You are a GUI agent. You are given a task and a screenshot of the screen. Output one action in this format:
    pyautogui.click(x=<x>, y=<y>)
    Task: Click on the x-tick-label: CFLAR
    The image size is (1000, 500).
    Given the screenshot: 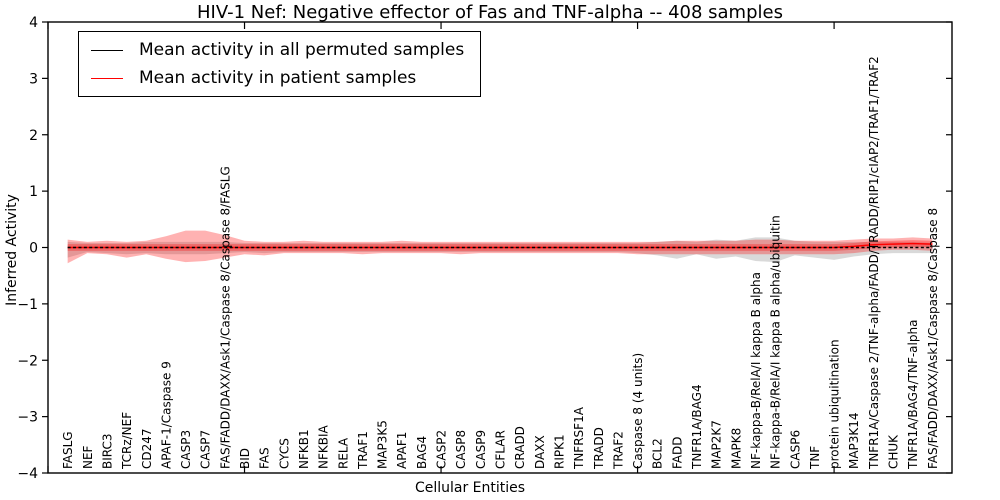 What is the action you would take?
    pyautogui.click(x=501, y=449)
    